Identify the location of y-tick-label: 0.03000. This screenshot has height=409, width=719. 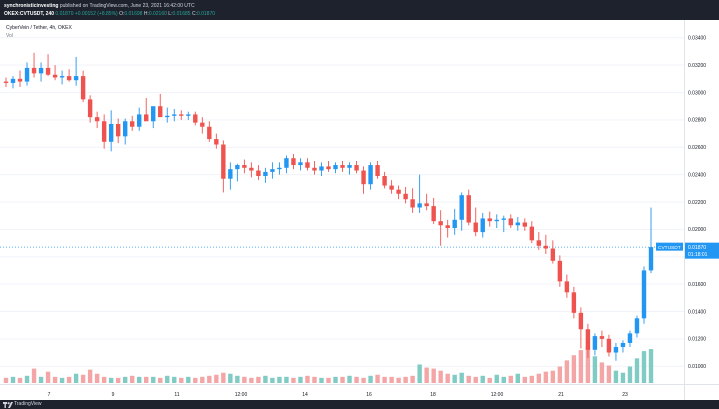
(697, 93).